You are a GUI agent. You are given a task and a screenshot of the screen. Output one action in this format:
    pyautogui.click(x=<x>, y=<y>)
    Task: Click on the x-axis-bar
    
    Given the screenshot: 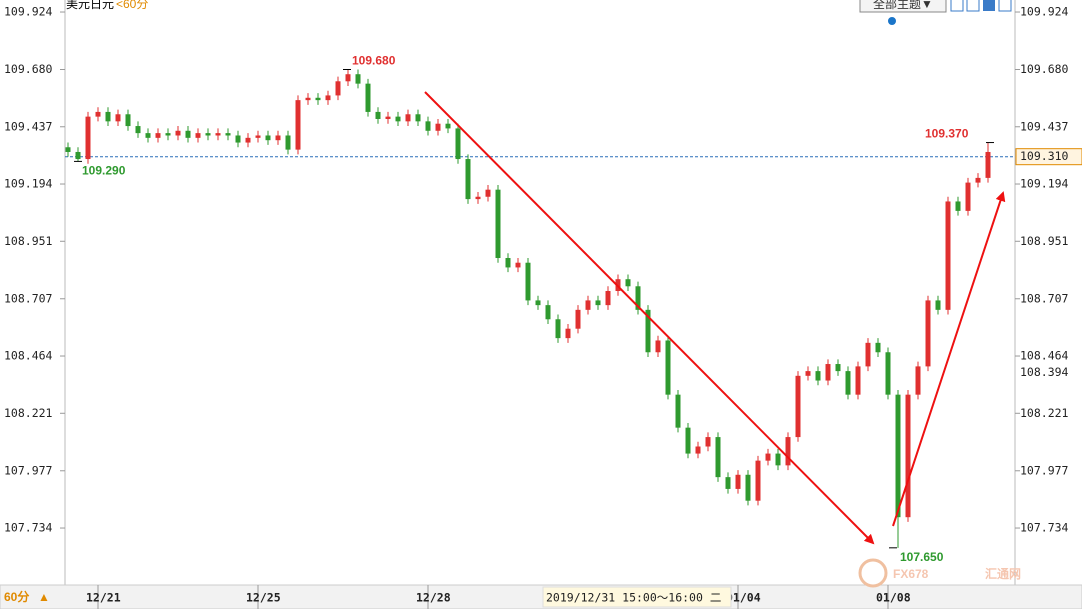 What is the action you would take?
    pyautogui.click(x=541, y=597)
    